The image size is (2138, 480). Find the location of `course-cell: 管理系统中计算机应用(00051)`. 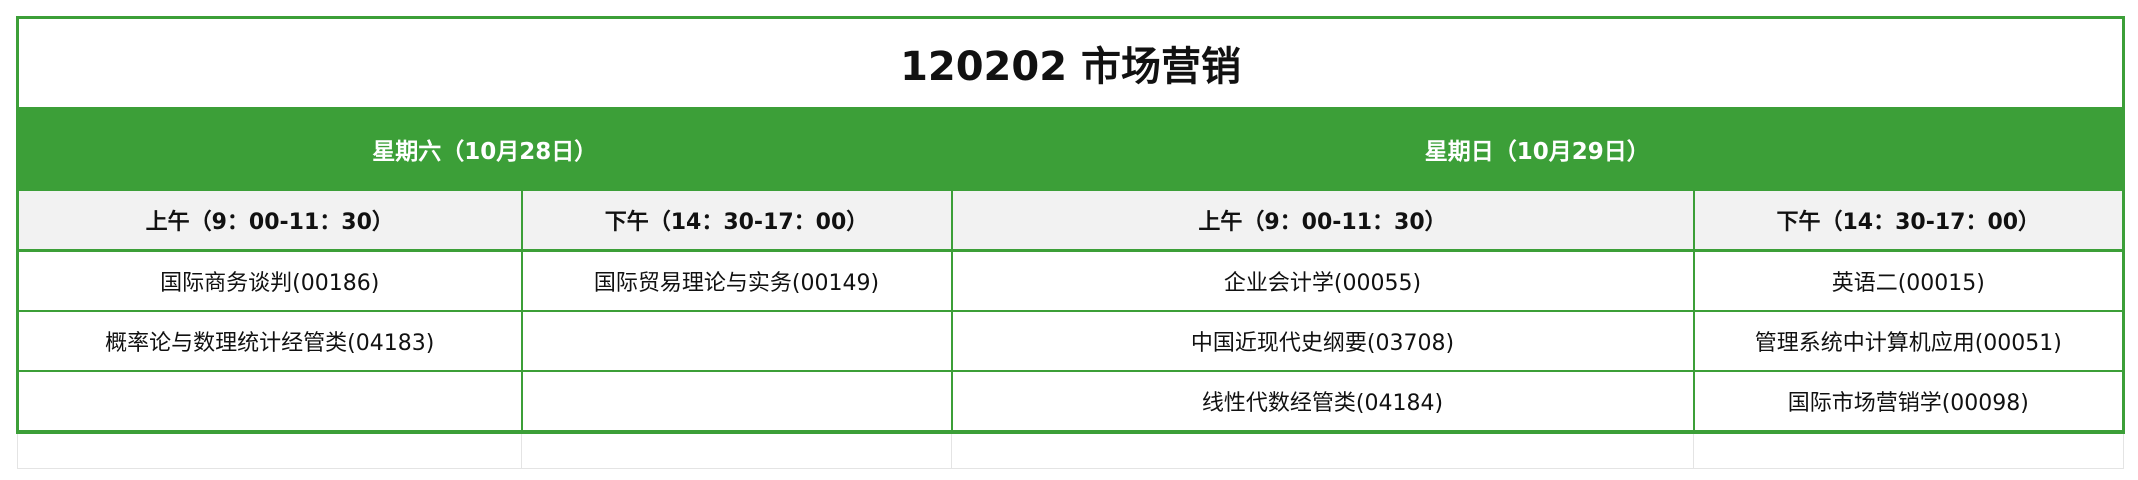

course-cell: 管理系统中计算机应用(00051) is located at coordinates (1909, 341).